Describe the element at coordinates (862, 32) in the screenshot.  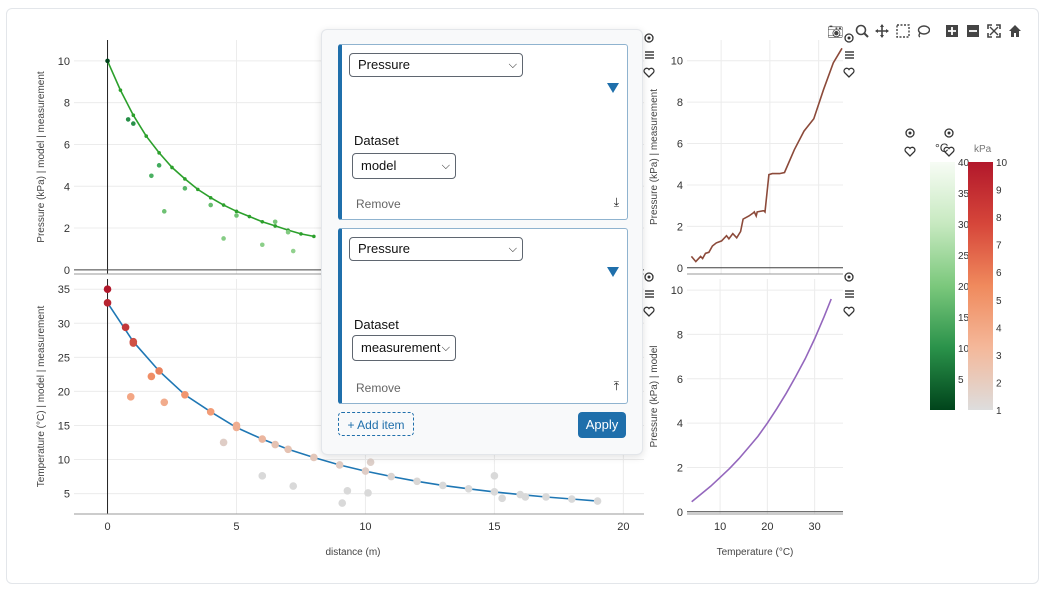
I see `zoom-icon` at that location.